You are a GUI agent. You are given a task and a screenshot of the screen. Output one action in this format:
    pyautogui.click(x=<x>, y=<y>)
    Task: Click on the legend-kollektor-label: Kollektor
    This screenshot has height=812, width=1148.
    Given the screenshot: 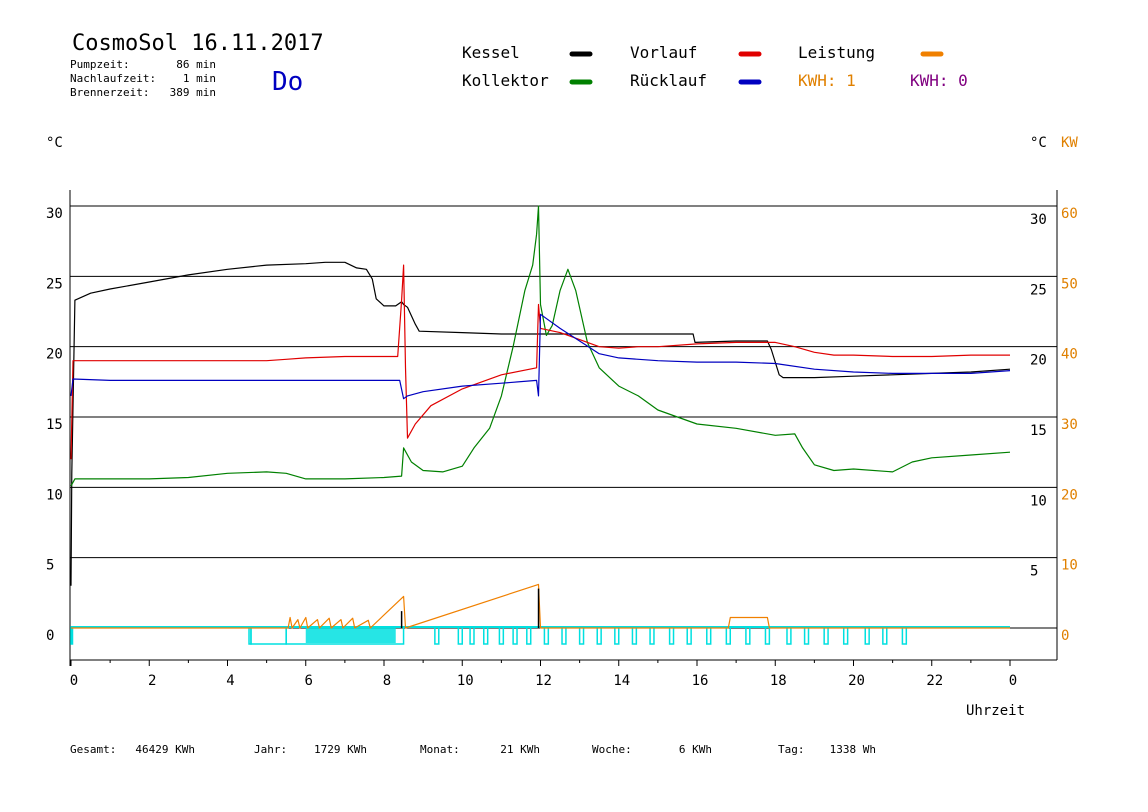 What is the action you would take?
    pyautogui.click(x=505, y=80)
    